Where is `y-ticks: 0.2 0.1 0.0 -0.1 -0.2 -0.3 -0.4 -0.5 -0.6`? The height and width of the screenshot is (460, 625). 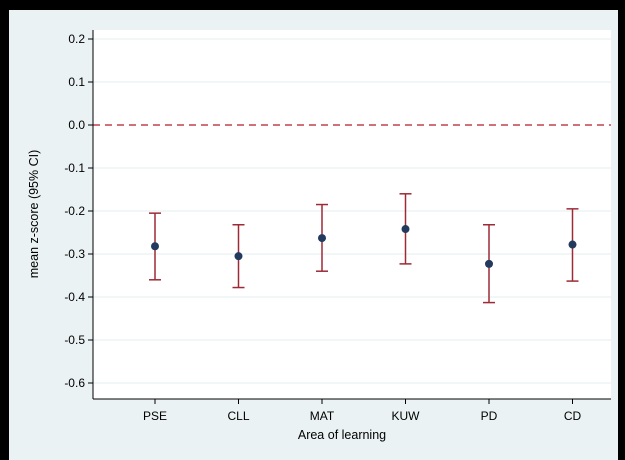 y-ticks: 0.2 0.1 0.0 -0.1 -0.2 -0.3 -0.4 -0.5 -0.6 is located at coordinates (78, 211).